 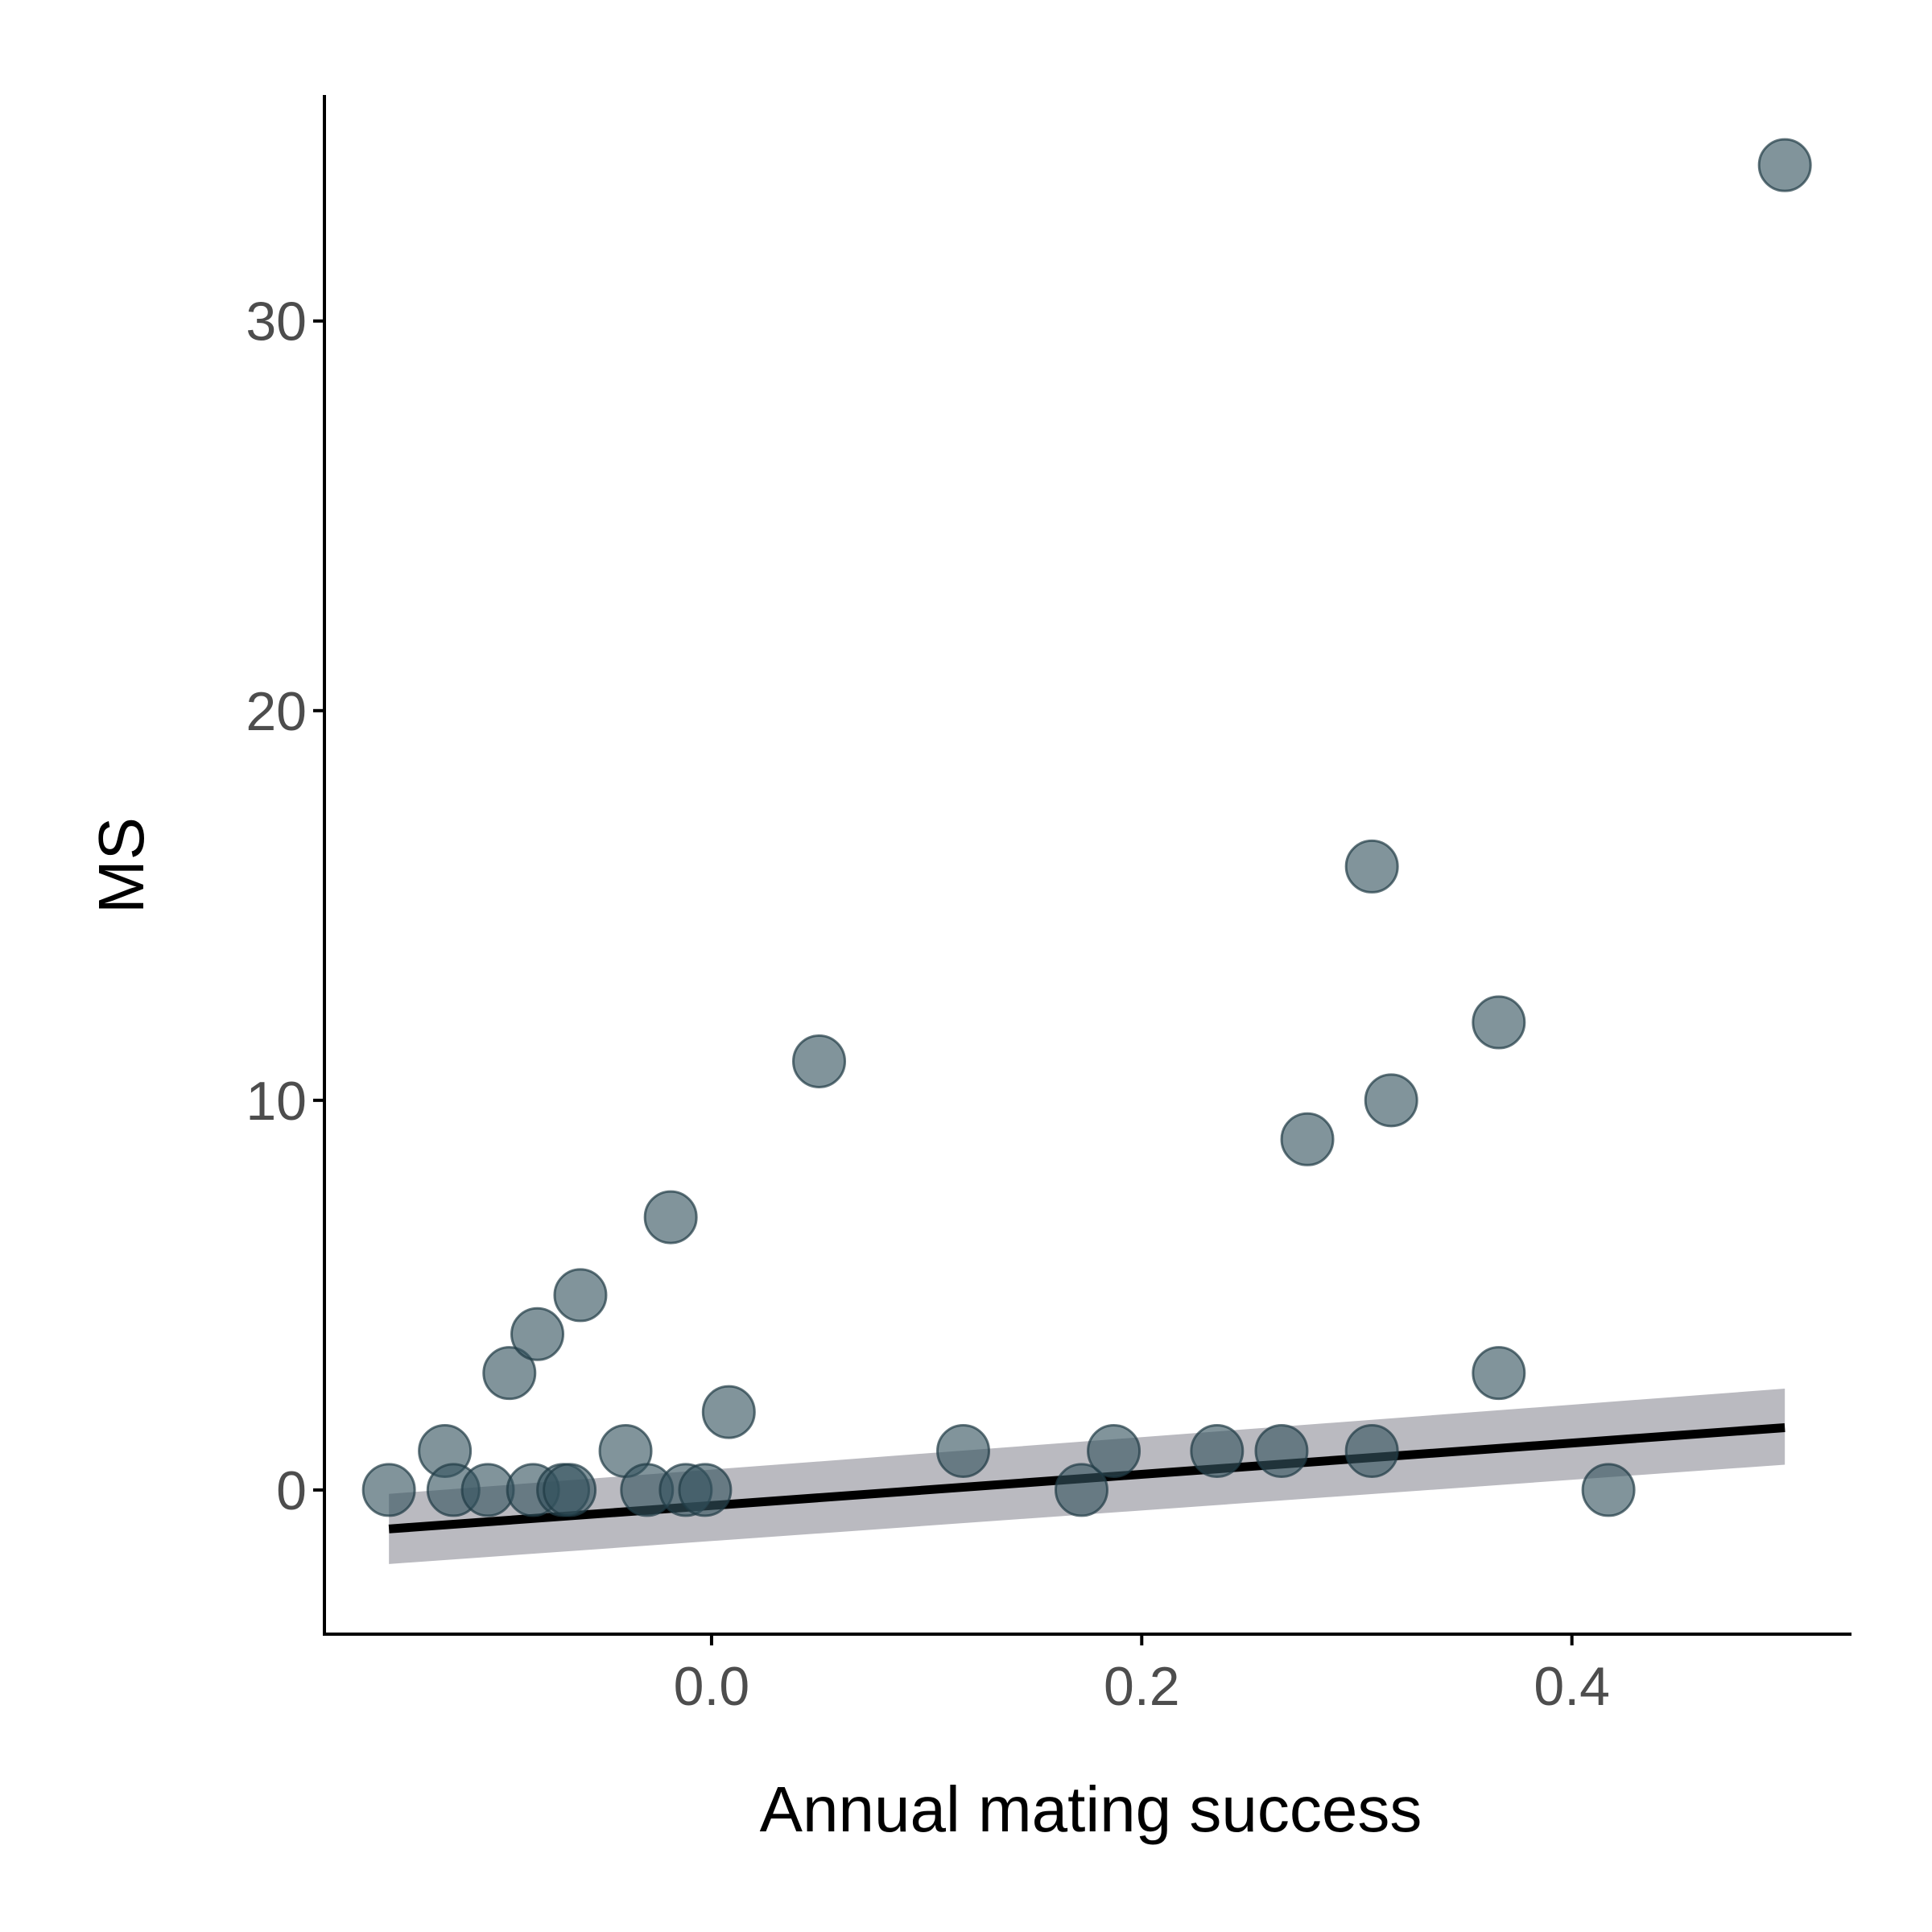 I want to click on y-tick-label: 20, so click(x=276, y=711).